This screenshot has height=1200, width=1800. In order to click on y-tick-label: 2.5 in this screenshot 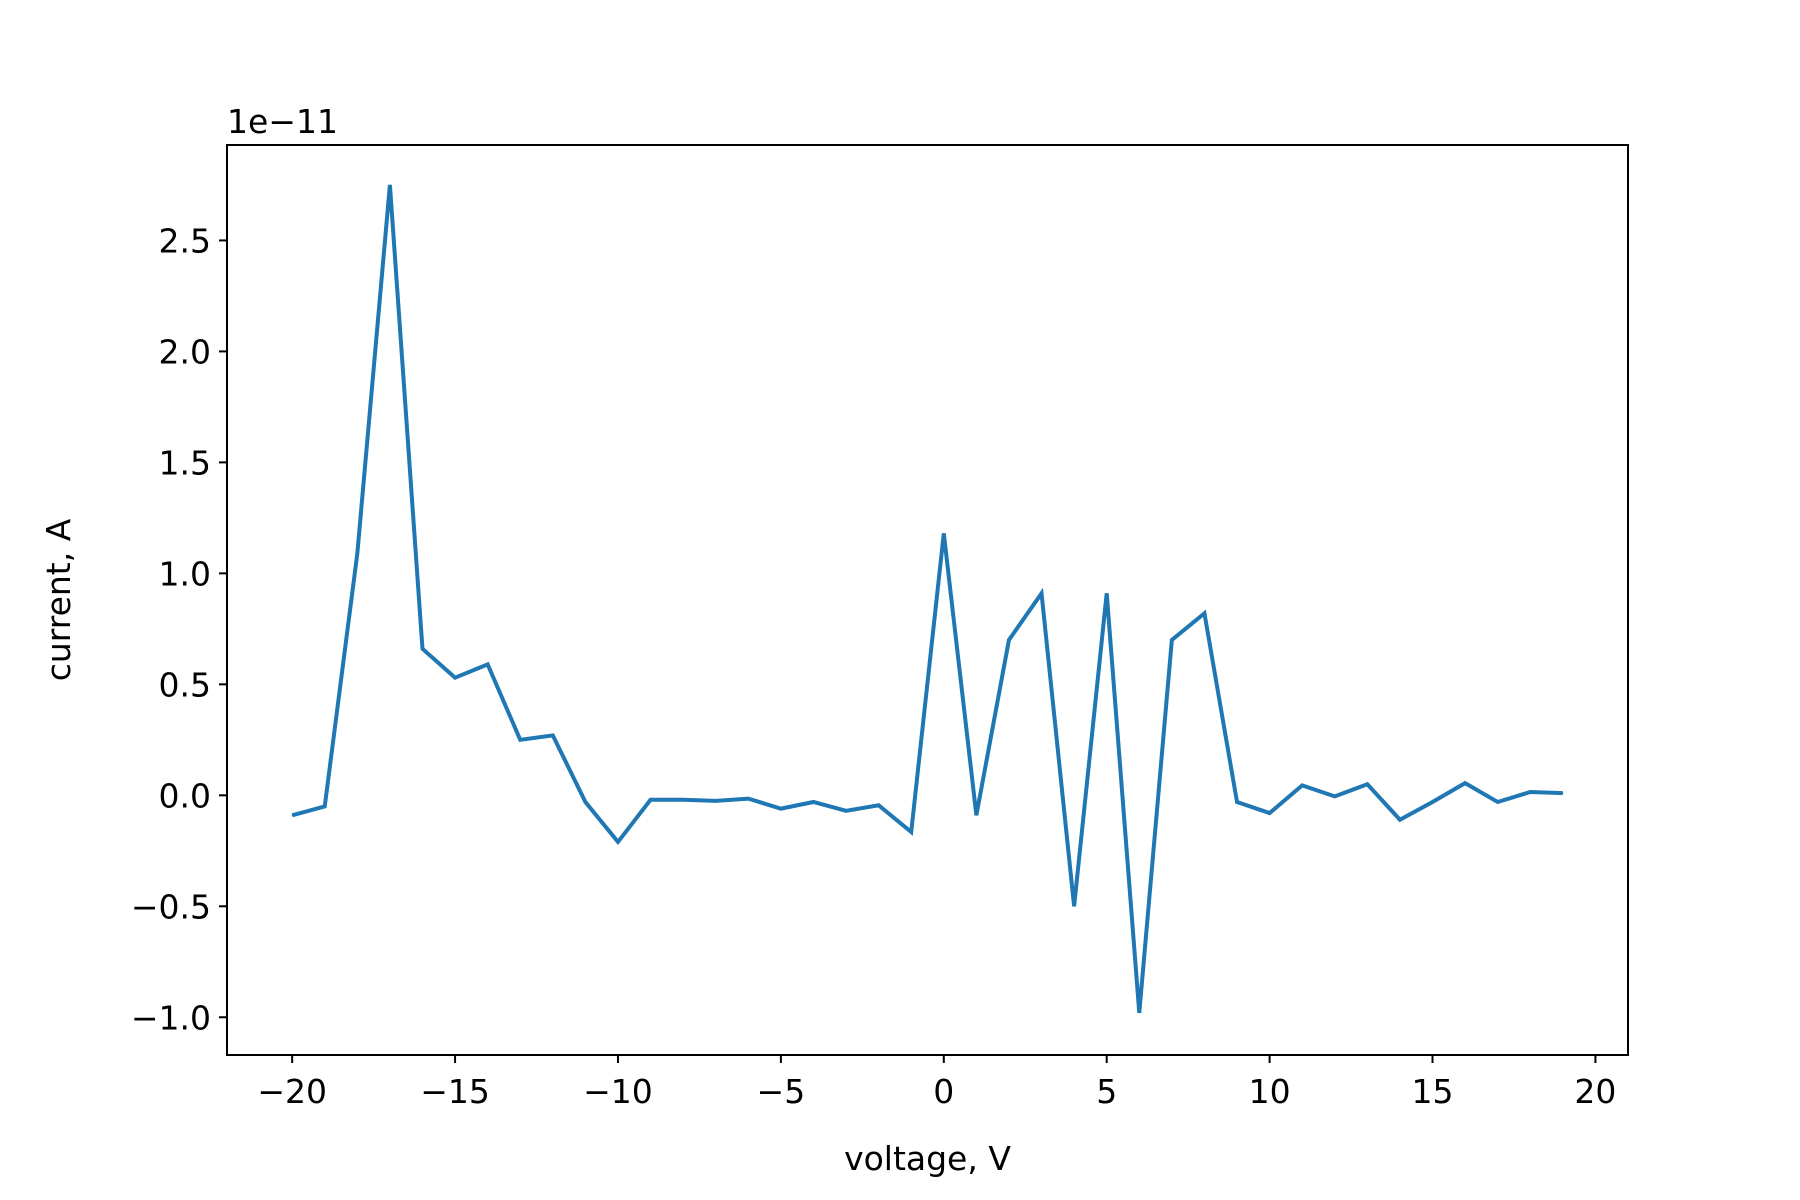, I will do `click(185, 240)`.